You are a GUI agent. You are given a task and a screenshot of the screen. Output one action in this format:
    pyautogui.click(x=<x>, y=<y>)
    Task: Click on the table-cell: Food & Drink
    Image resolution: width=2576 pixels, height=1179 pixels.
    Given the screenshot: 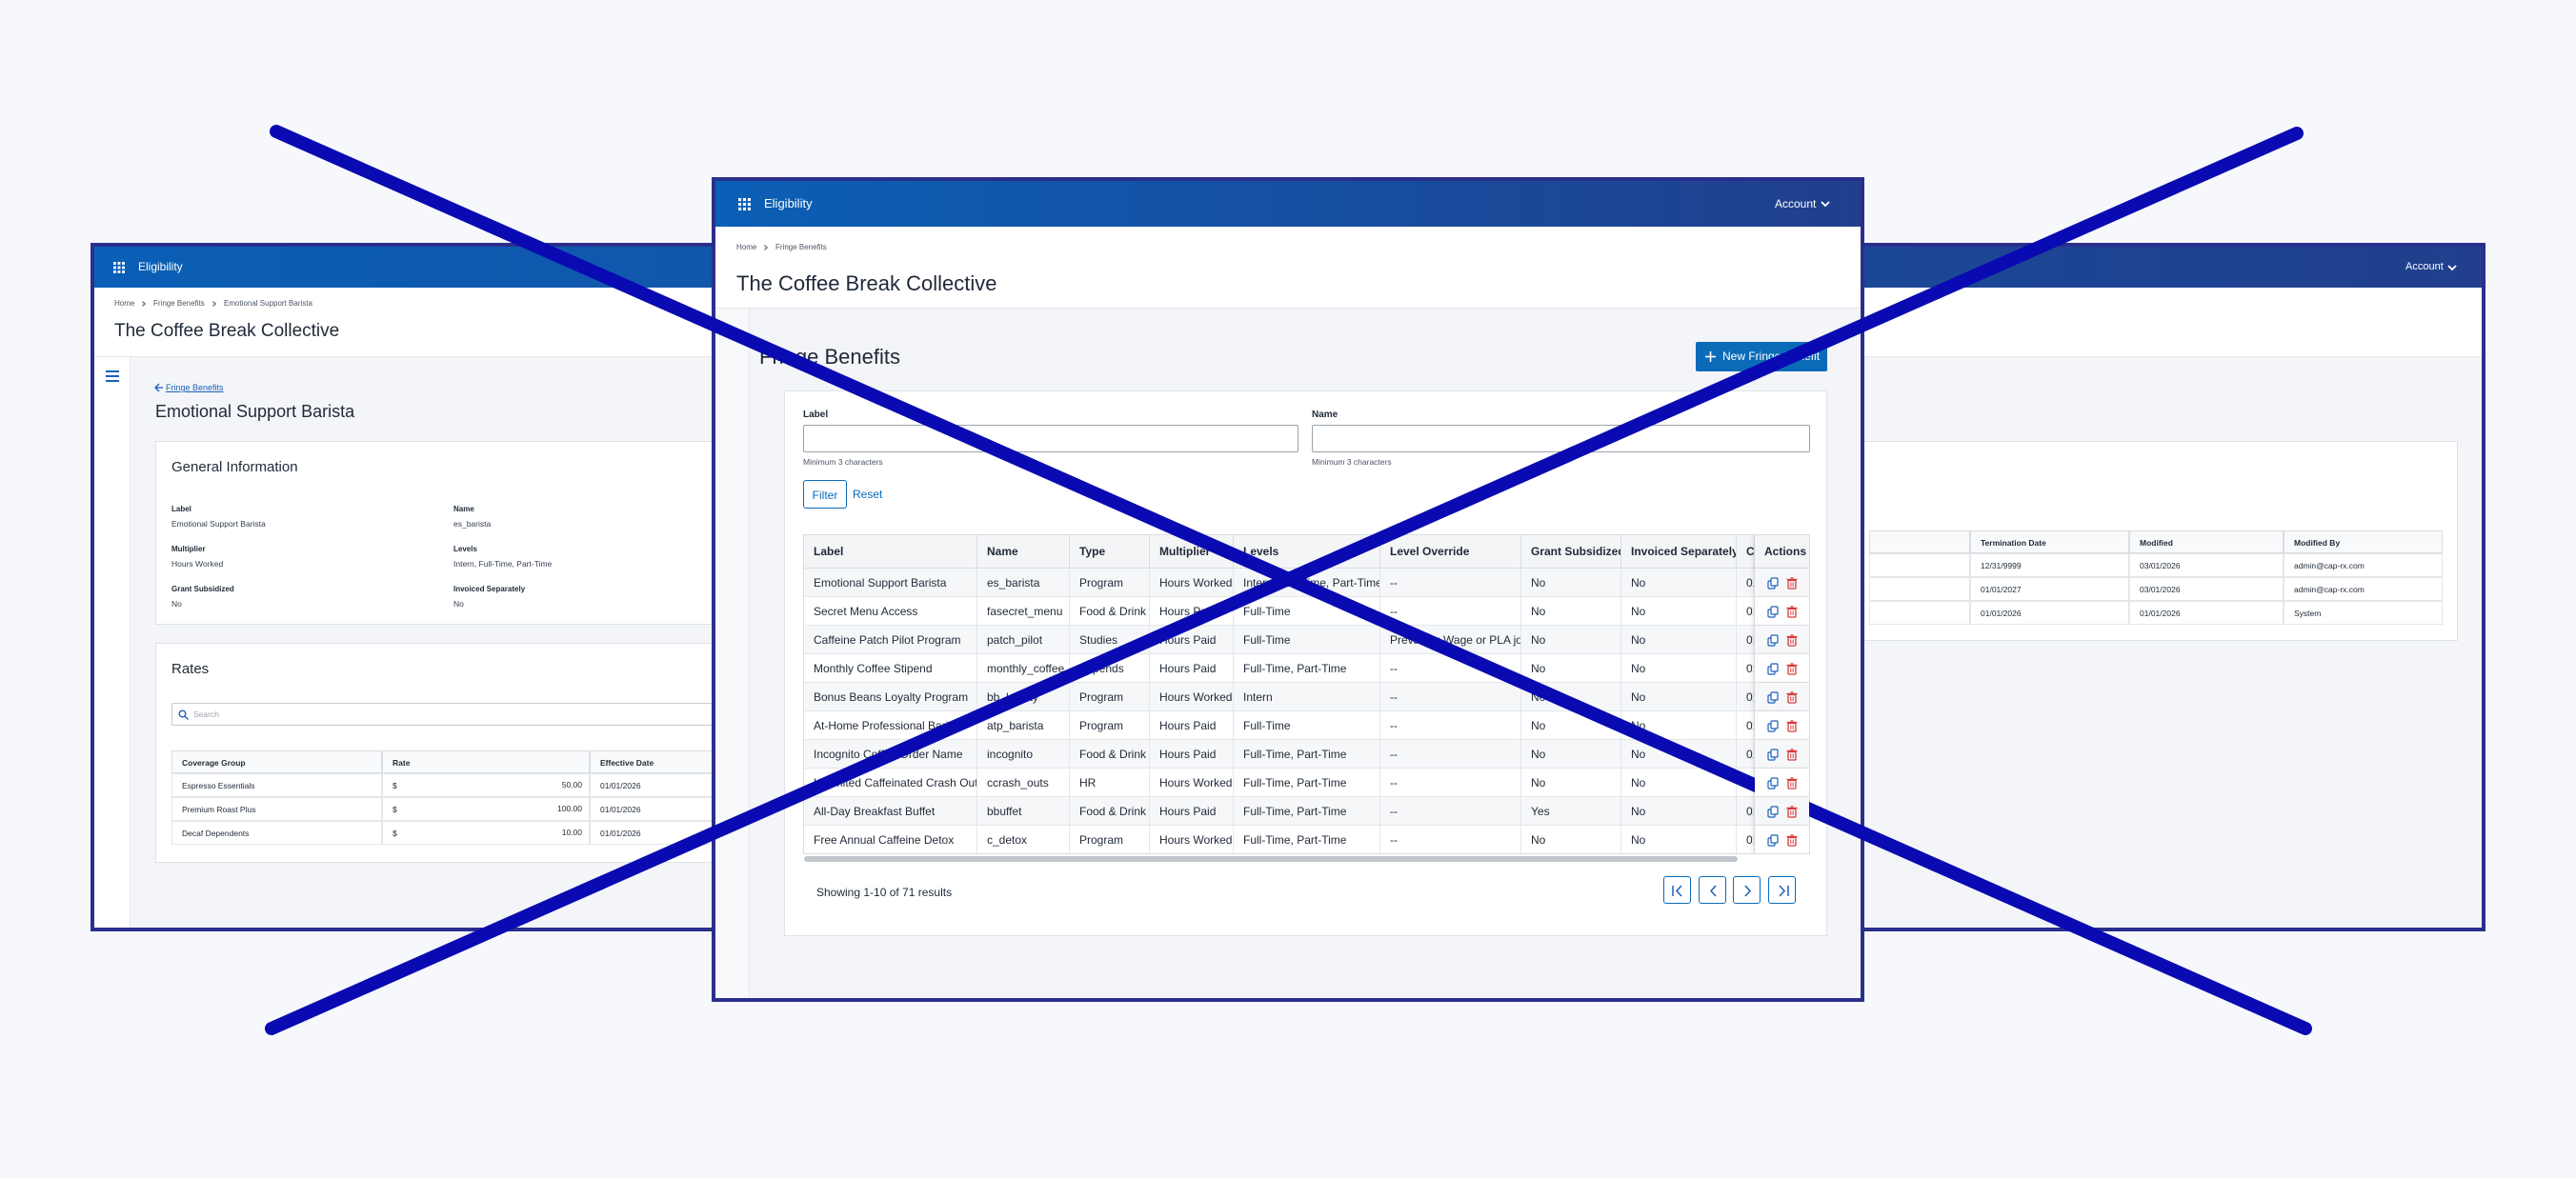 What is the action you would take?
    pyautogui.click(x=1110, y=754)
    